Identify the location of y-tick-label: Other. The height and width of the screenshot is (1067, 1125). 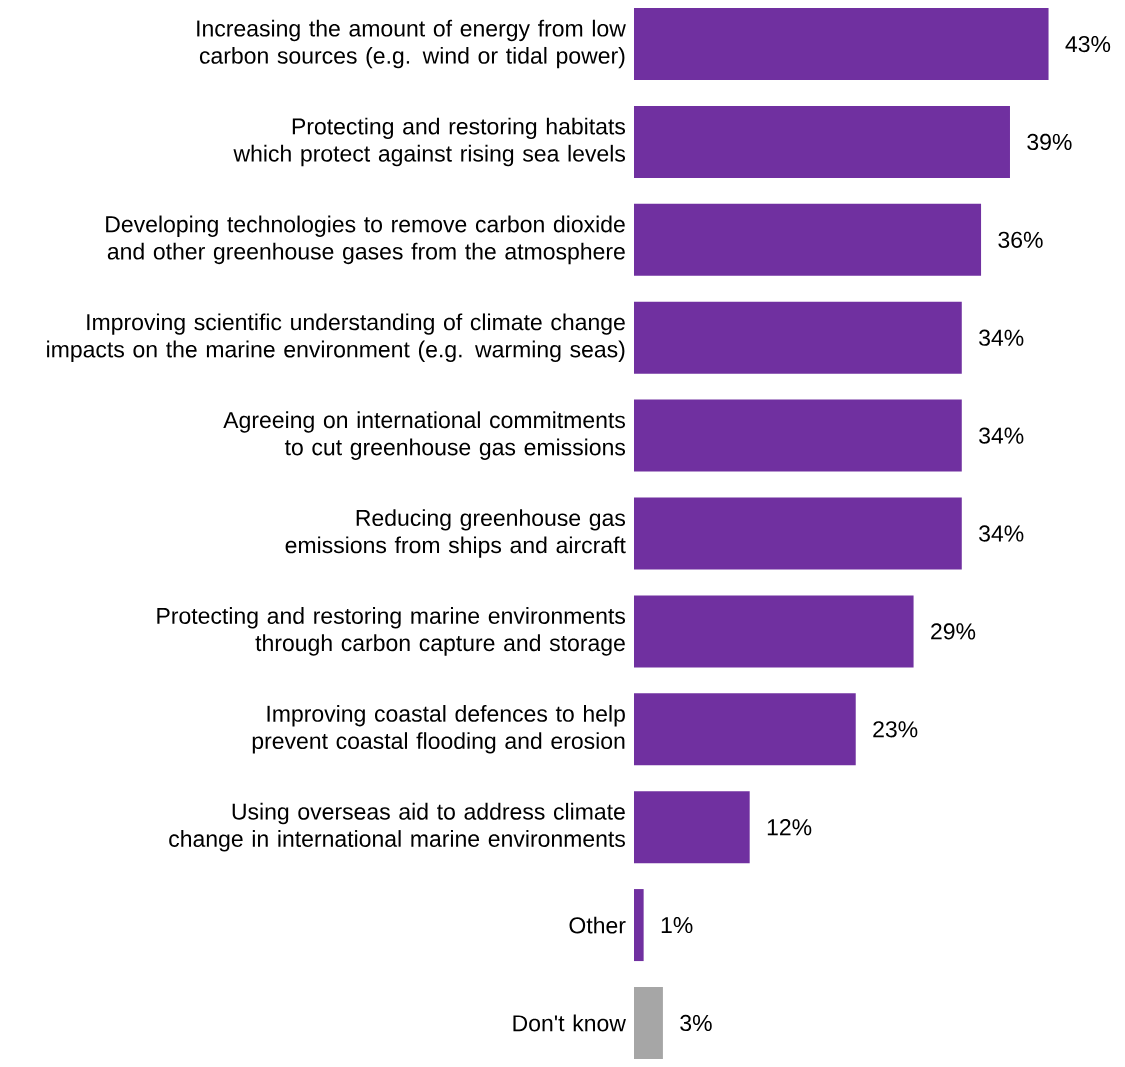
(597, 925).